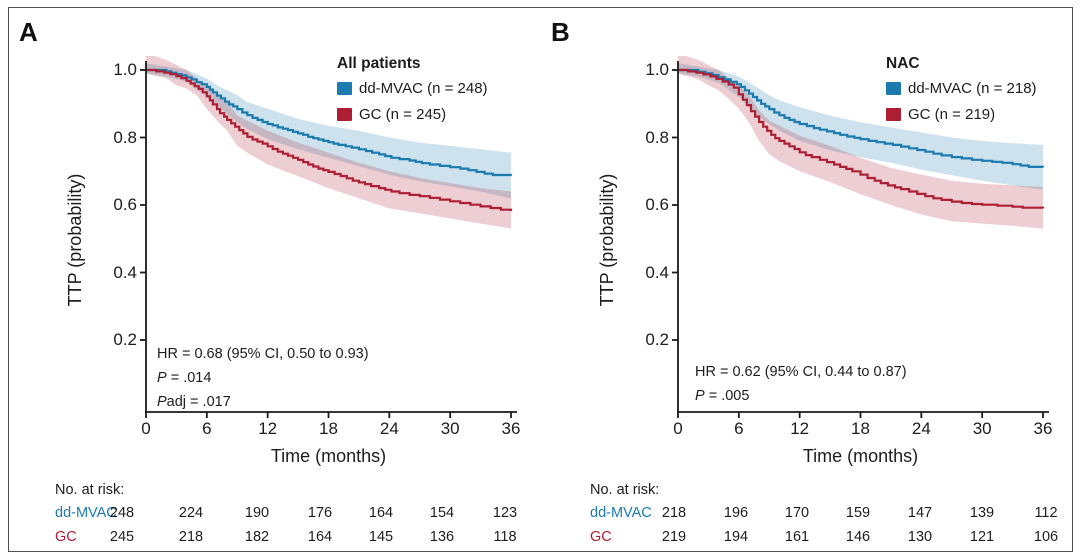 The height and width of the screenshot is (560, 1080). I want to click on risk-count: 123, so click(505, 513).